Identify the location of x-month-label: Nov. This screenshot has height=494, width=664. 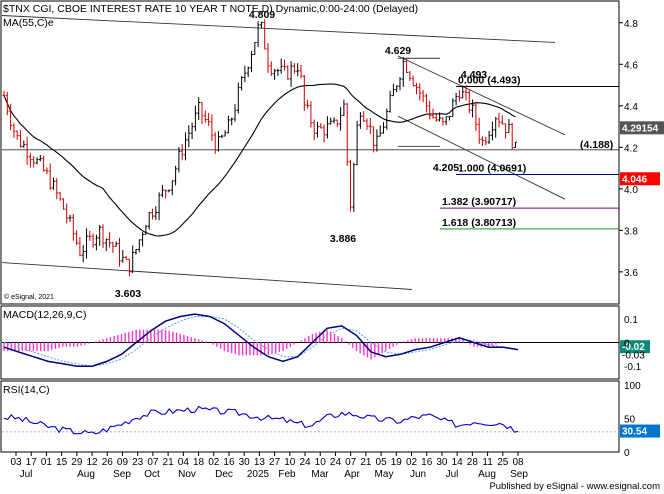
(187, 474).